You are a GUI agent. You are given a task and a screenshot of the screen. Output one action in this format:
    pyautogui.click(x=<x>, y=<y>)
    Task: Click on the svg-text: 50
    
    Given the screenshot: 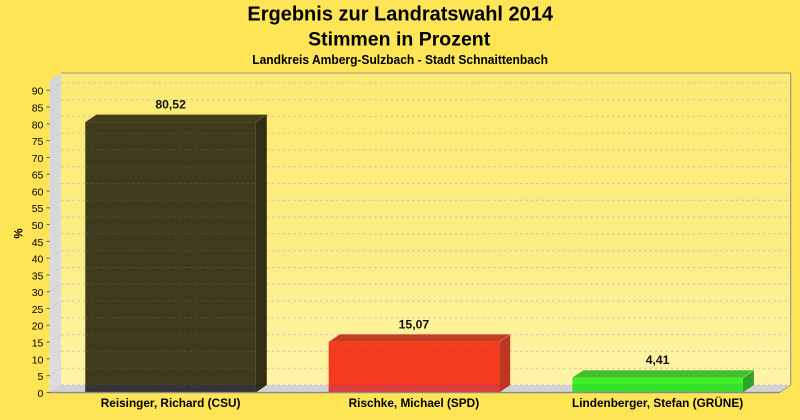 What is the action you would take?
    pyautogui.click(x=38, y=226)
    